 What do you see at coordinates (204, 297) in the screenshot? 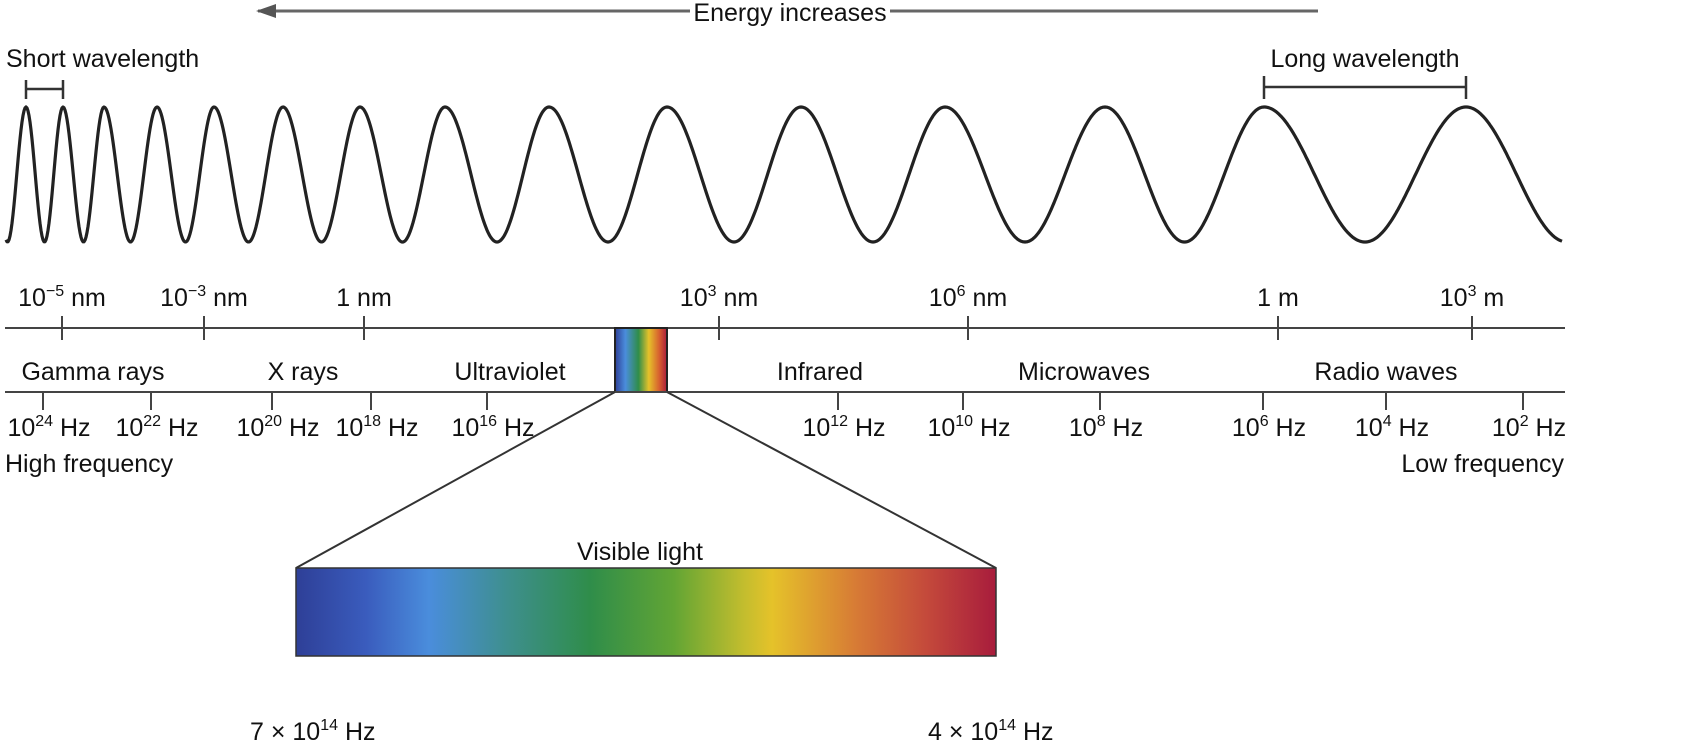
I see `wavelength-tick-label: 10−3 nm` at bounding box center [204, 297].